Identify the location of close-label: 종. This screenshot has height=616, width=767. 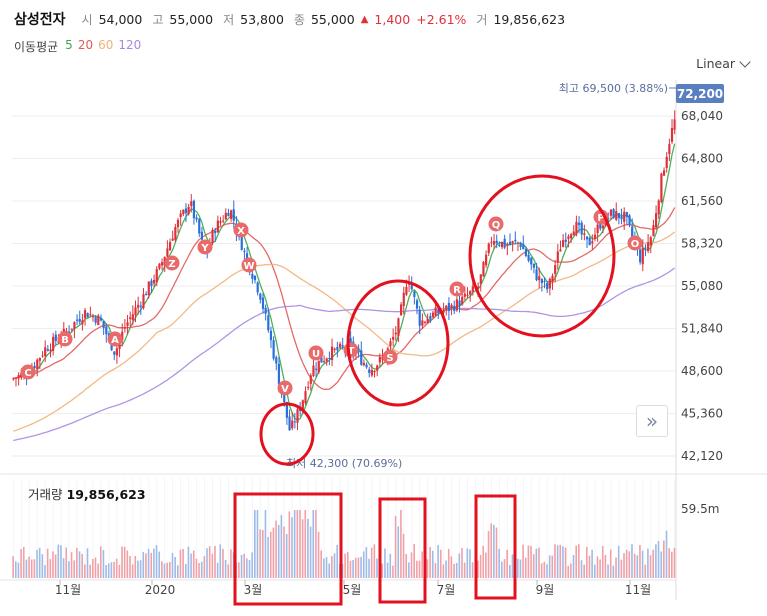
(299, 19).